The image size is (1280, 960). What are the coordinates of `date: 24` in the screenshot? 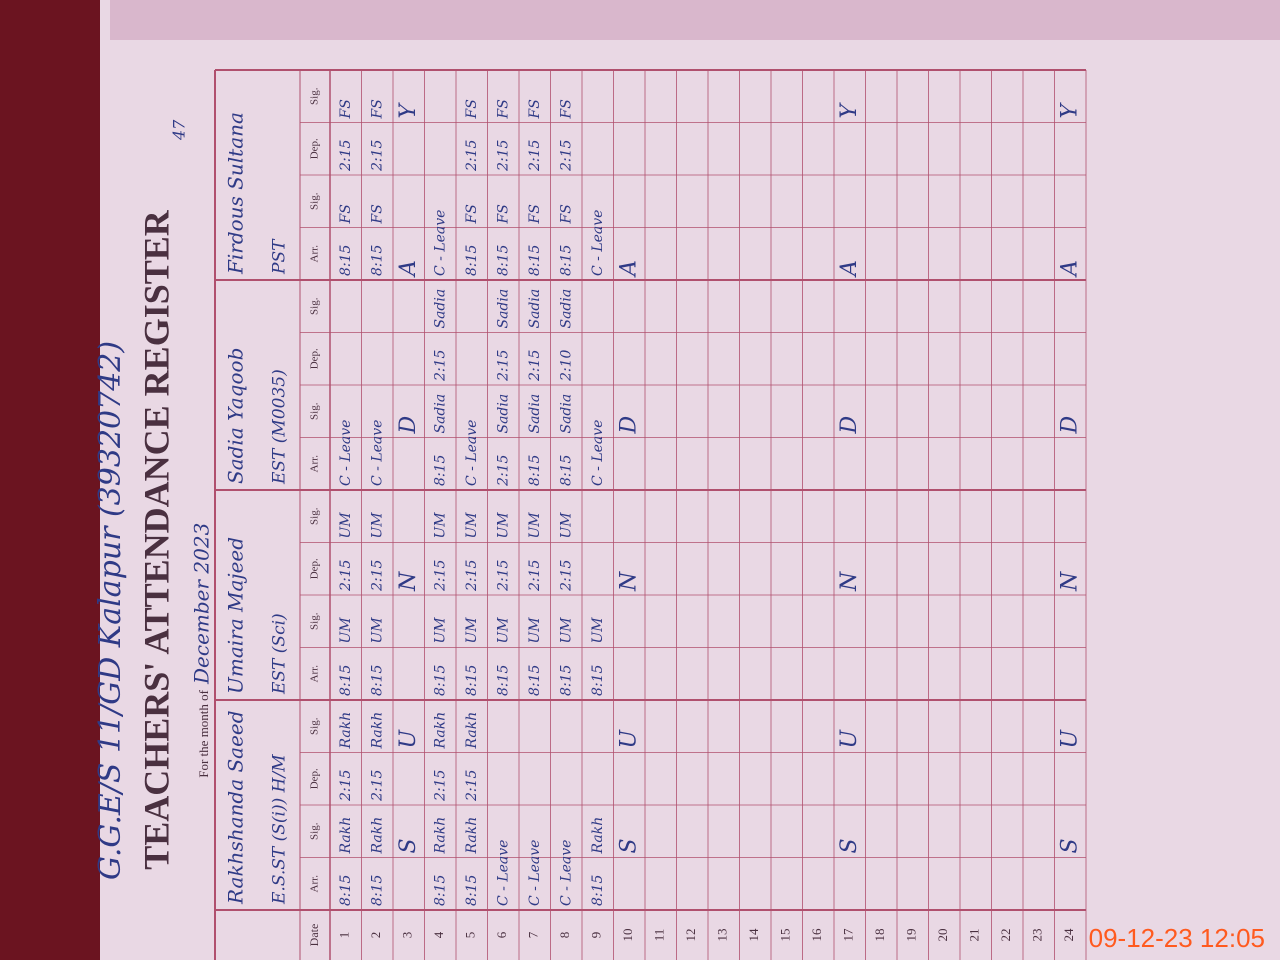 It's located at (1068, 935).